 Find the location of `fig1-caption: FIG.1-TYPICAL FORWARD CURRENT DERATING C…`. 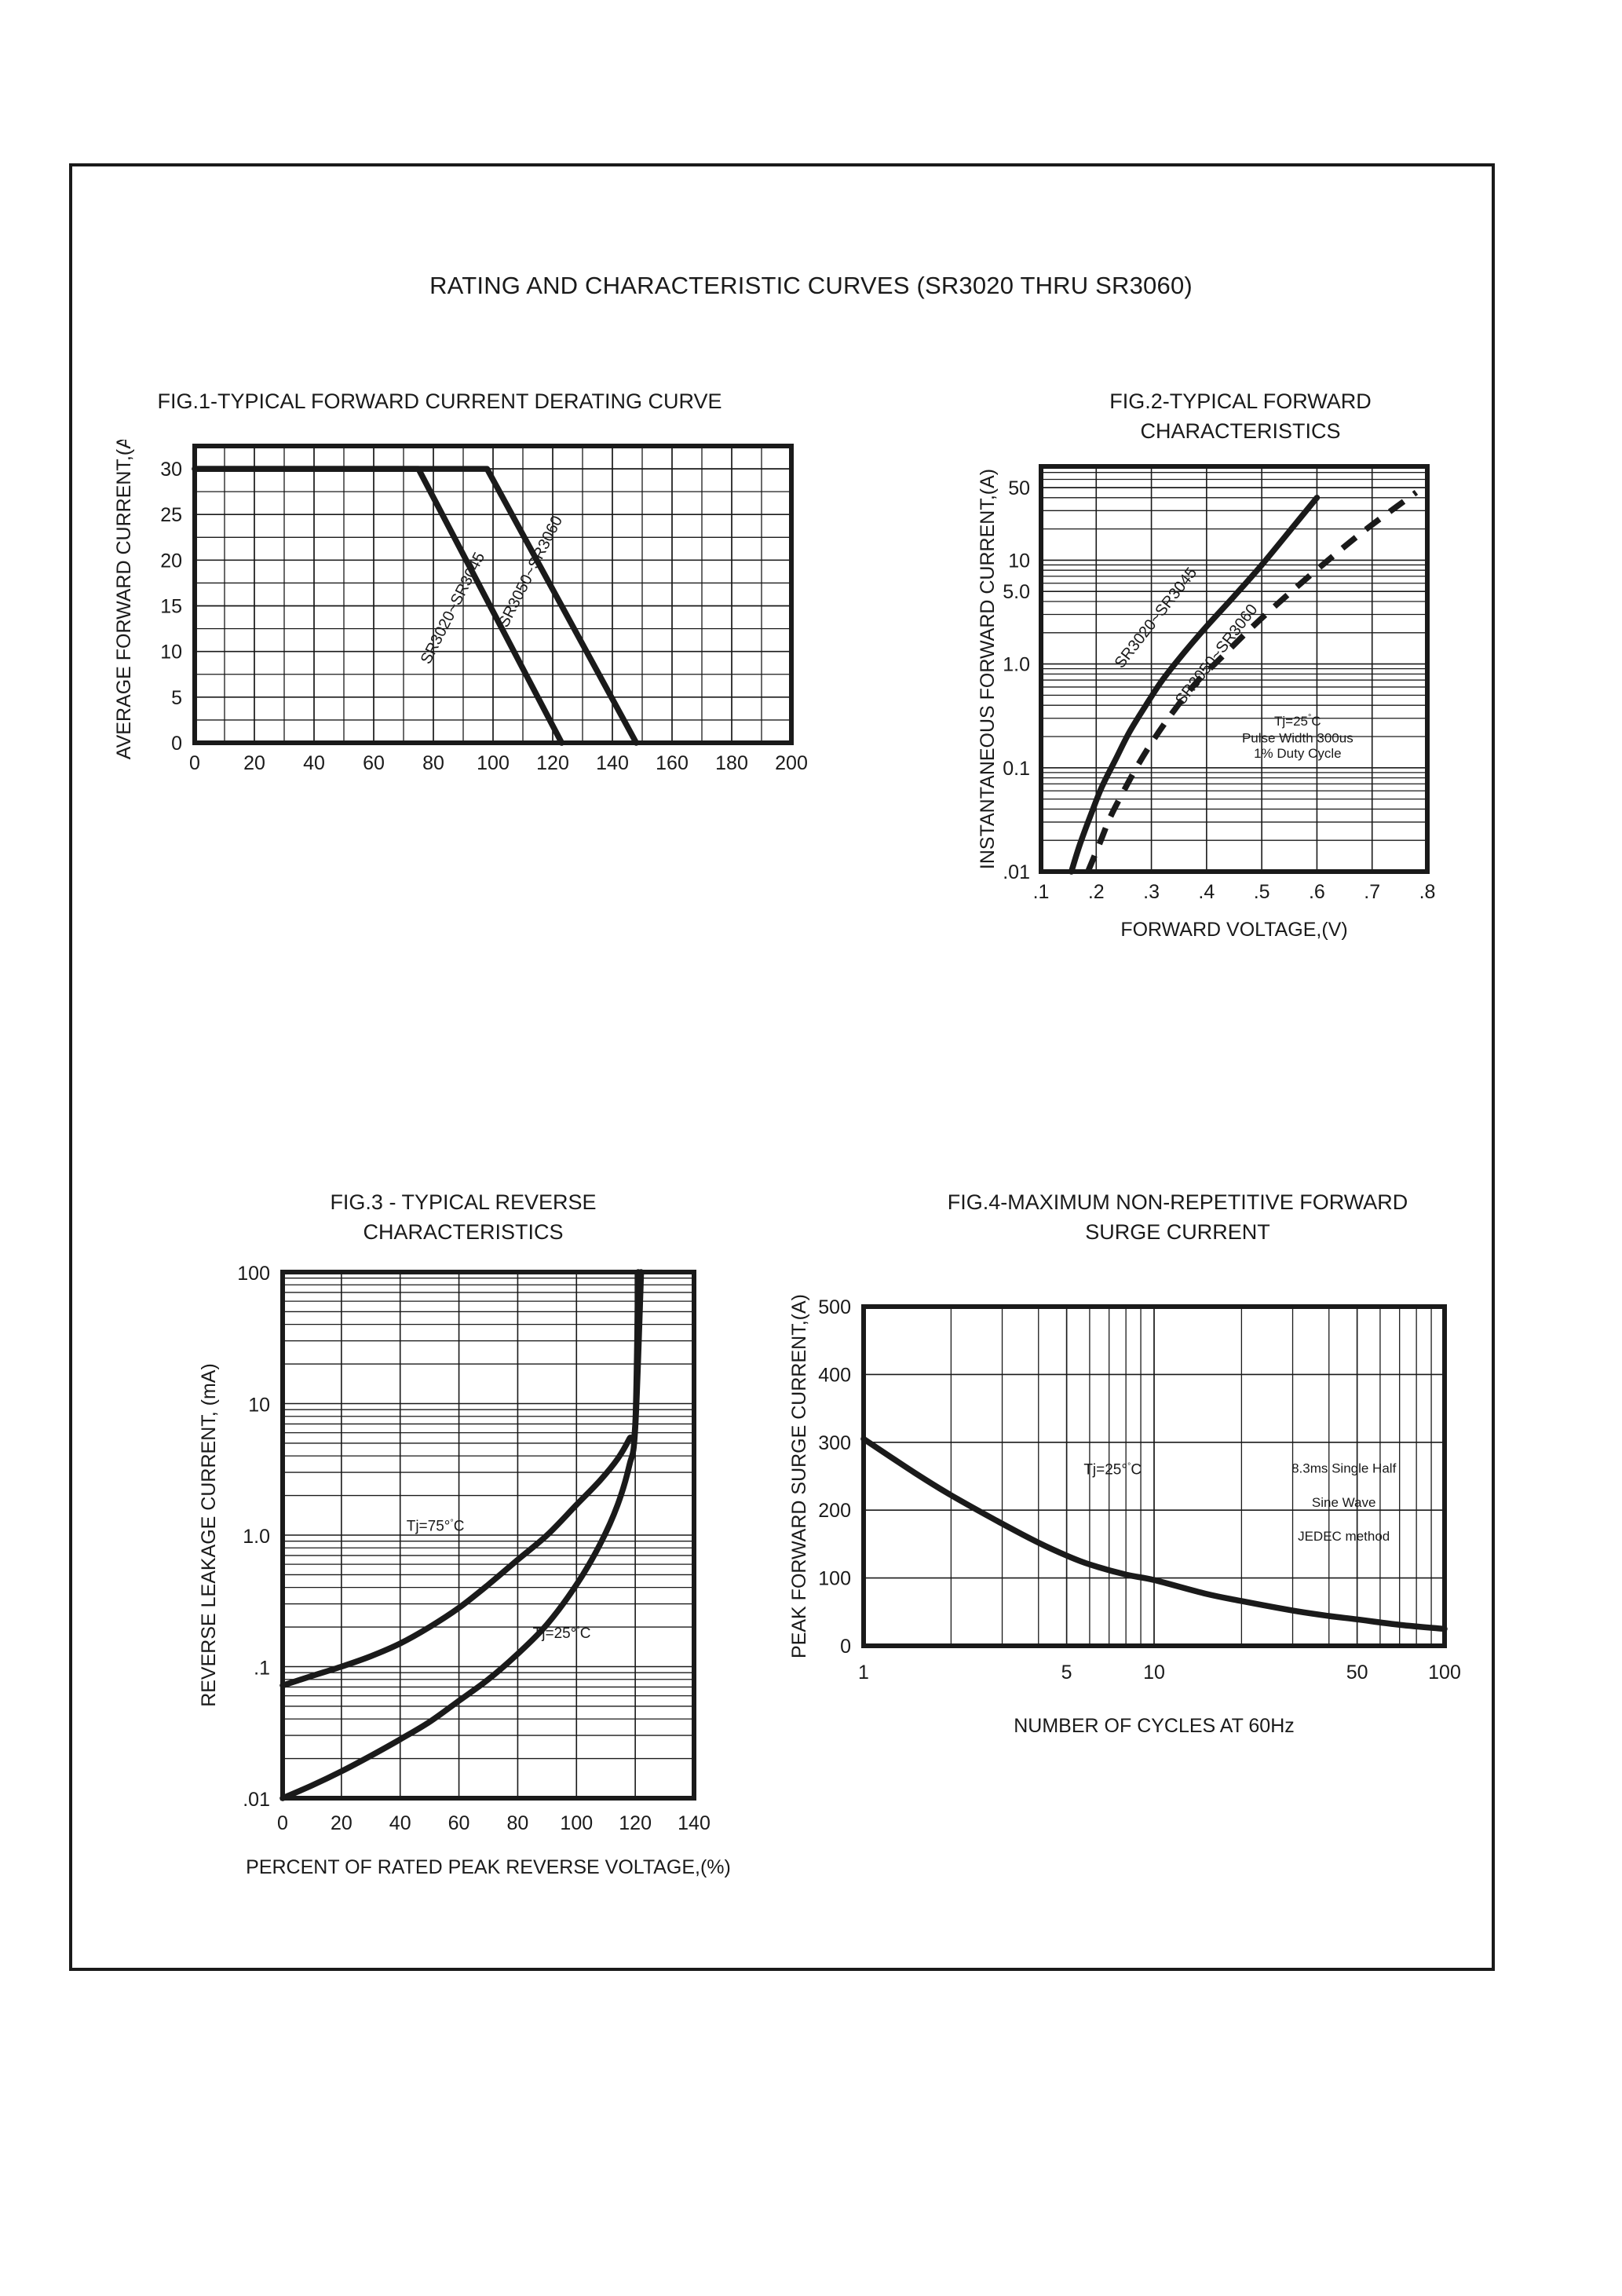

fig1-caption: FIG.1-TYPICAL FORWARD CURRENT DERATING C… is located at coordinates (439, 401).